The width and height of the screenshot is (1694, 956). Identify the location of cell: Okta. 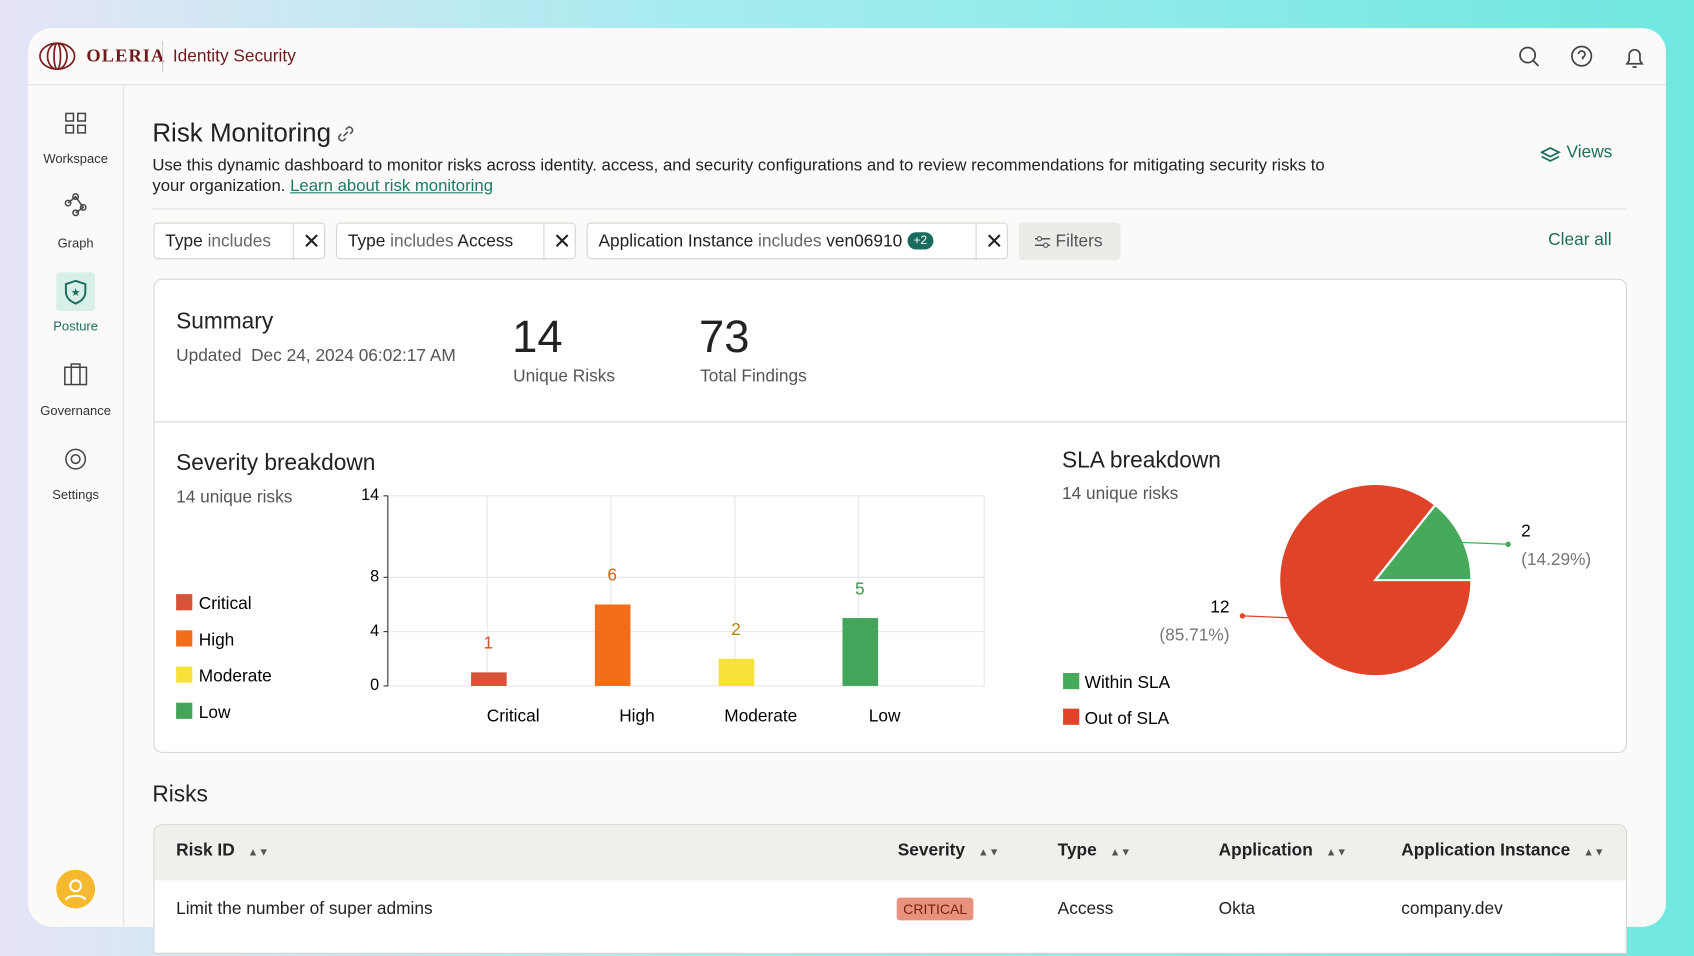
(1237, 909).